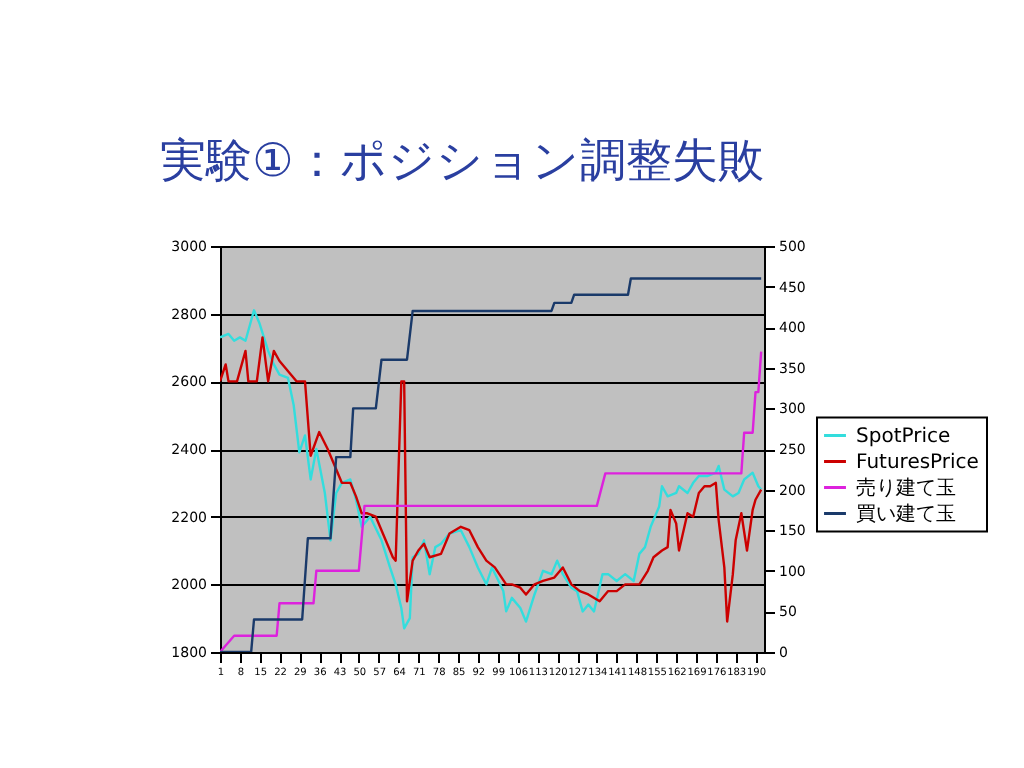  What do you see at coordinates (903, 436) in the screenshot?
I see `legend-label: SpotPrice` at bounding box center [903, 436].